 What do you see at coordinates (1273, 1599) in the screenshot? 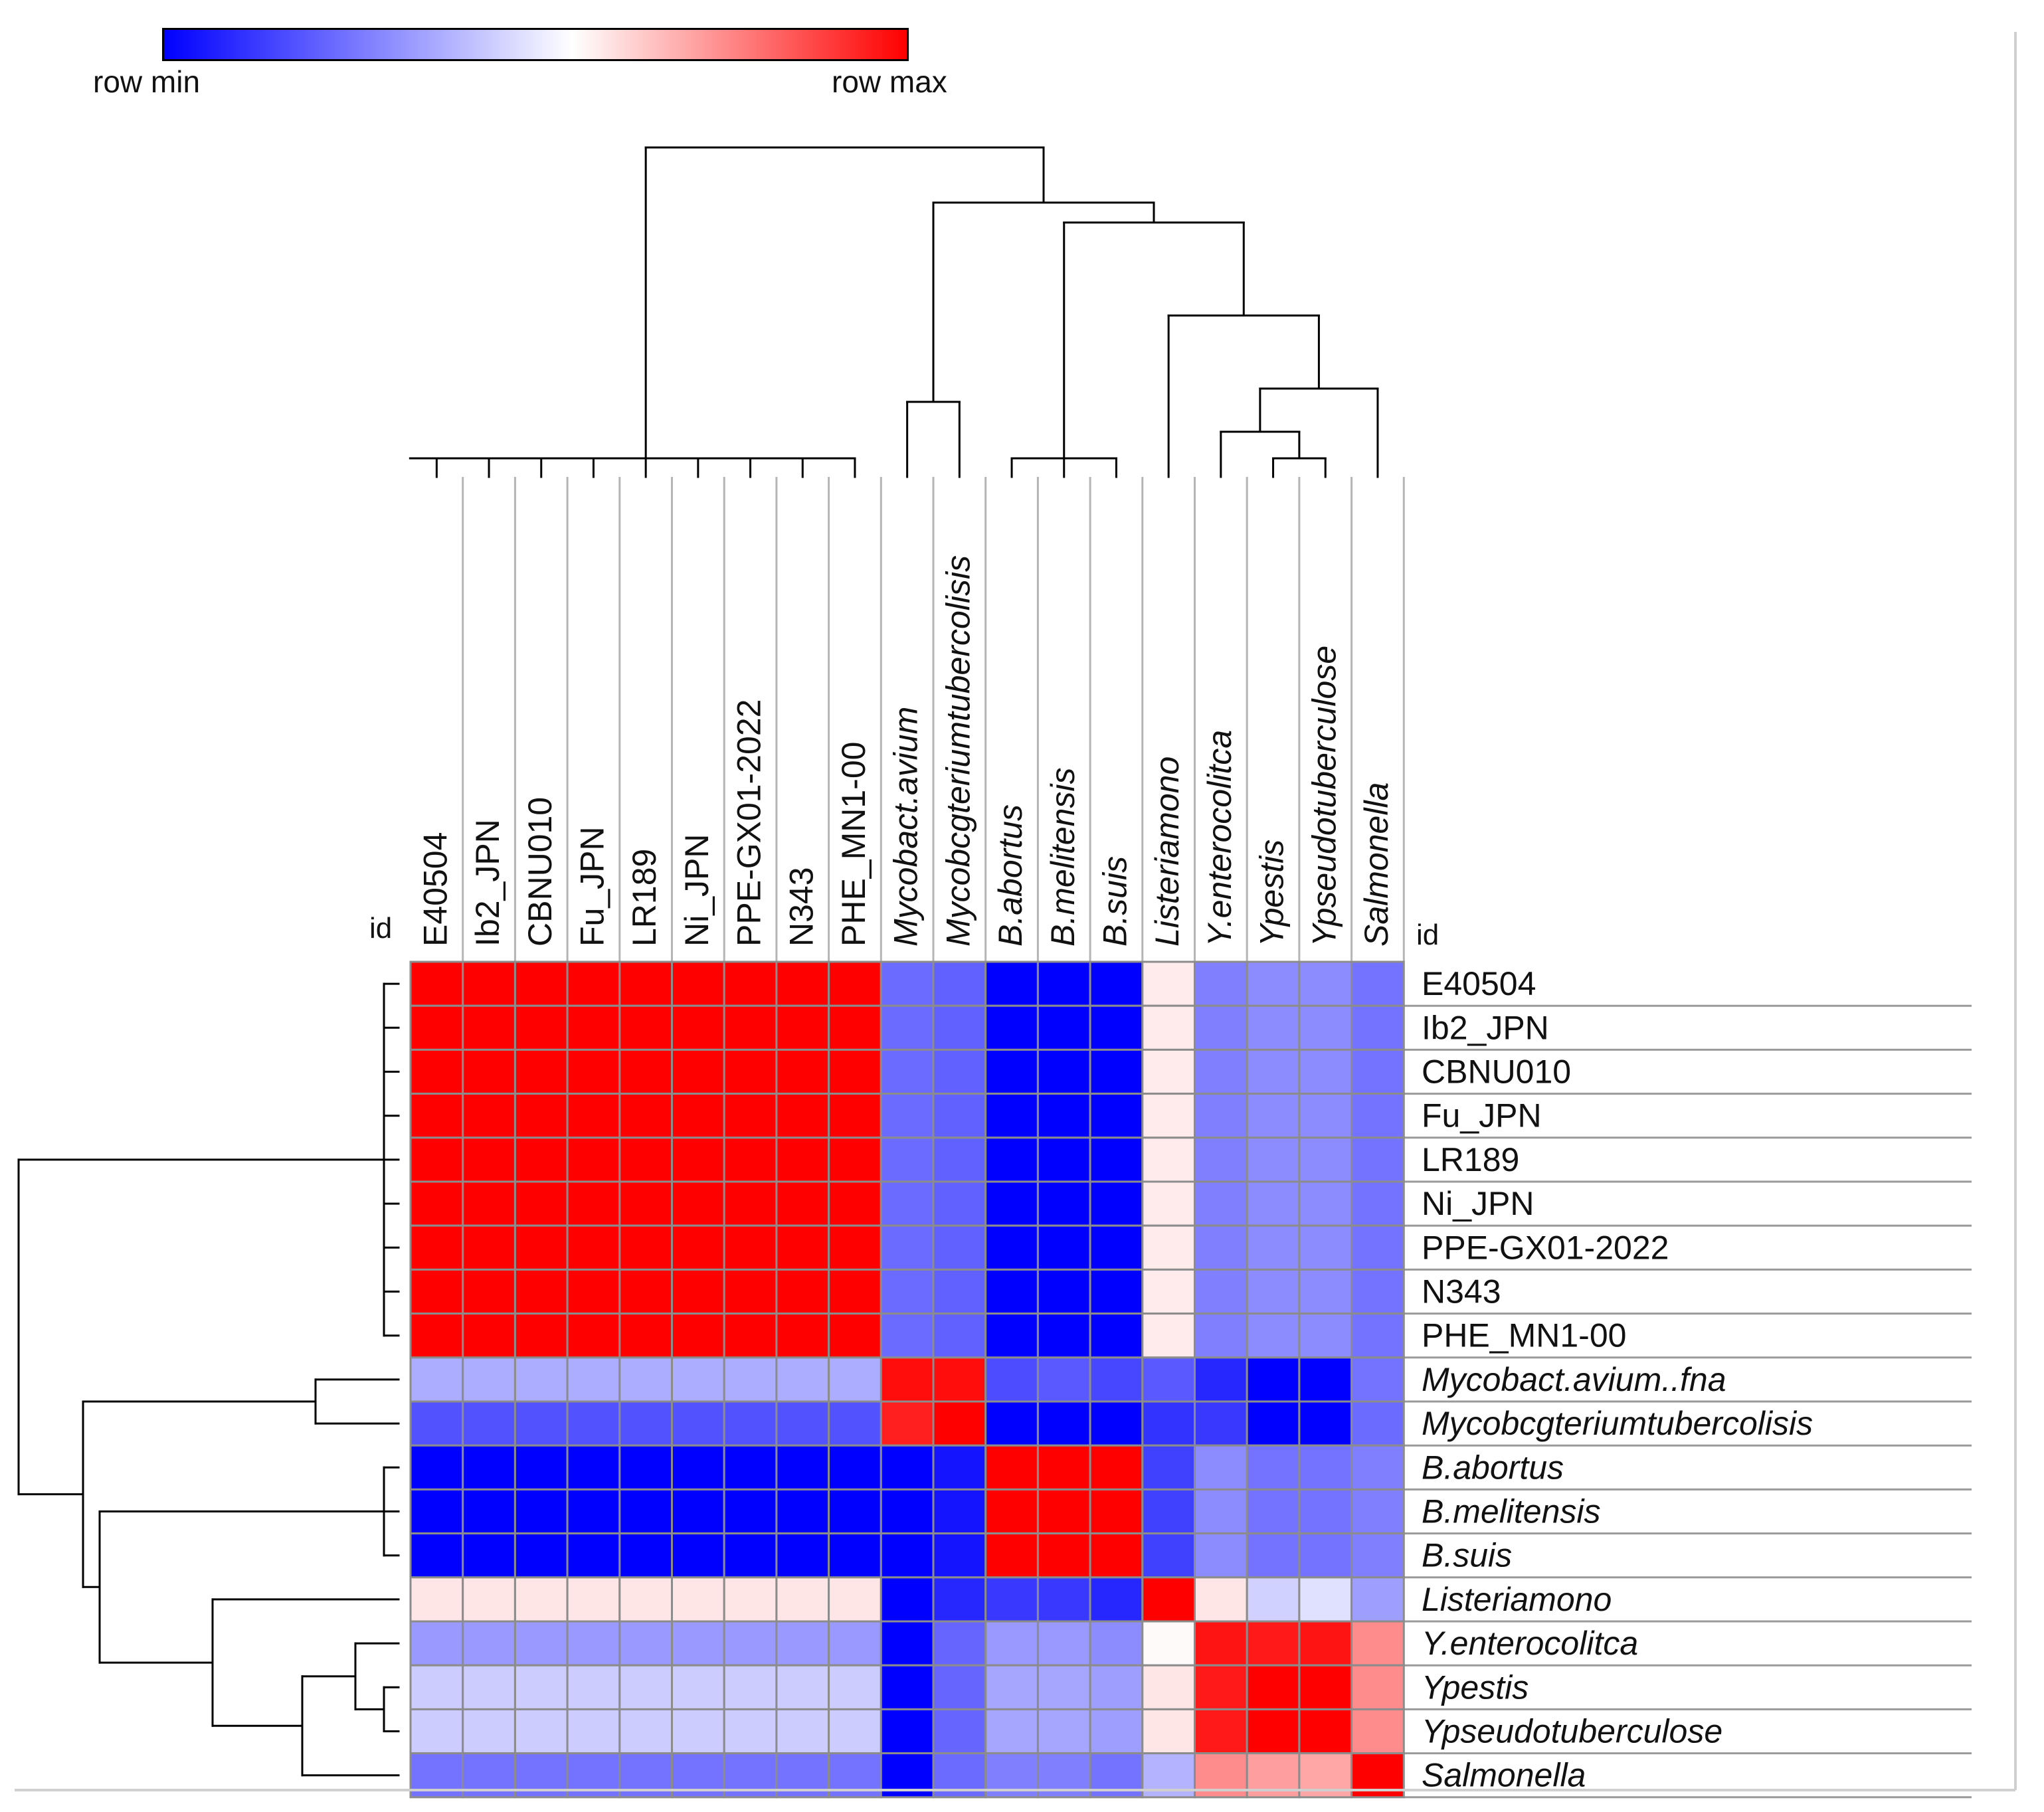
I see `cell-listeriamono-ypestis` at bounding box center [1273, 1599].